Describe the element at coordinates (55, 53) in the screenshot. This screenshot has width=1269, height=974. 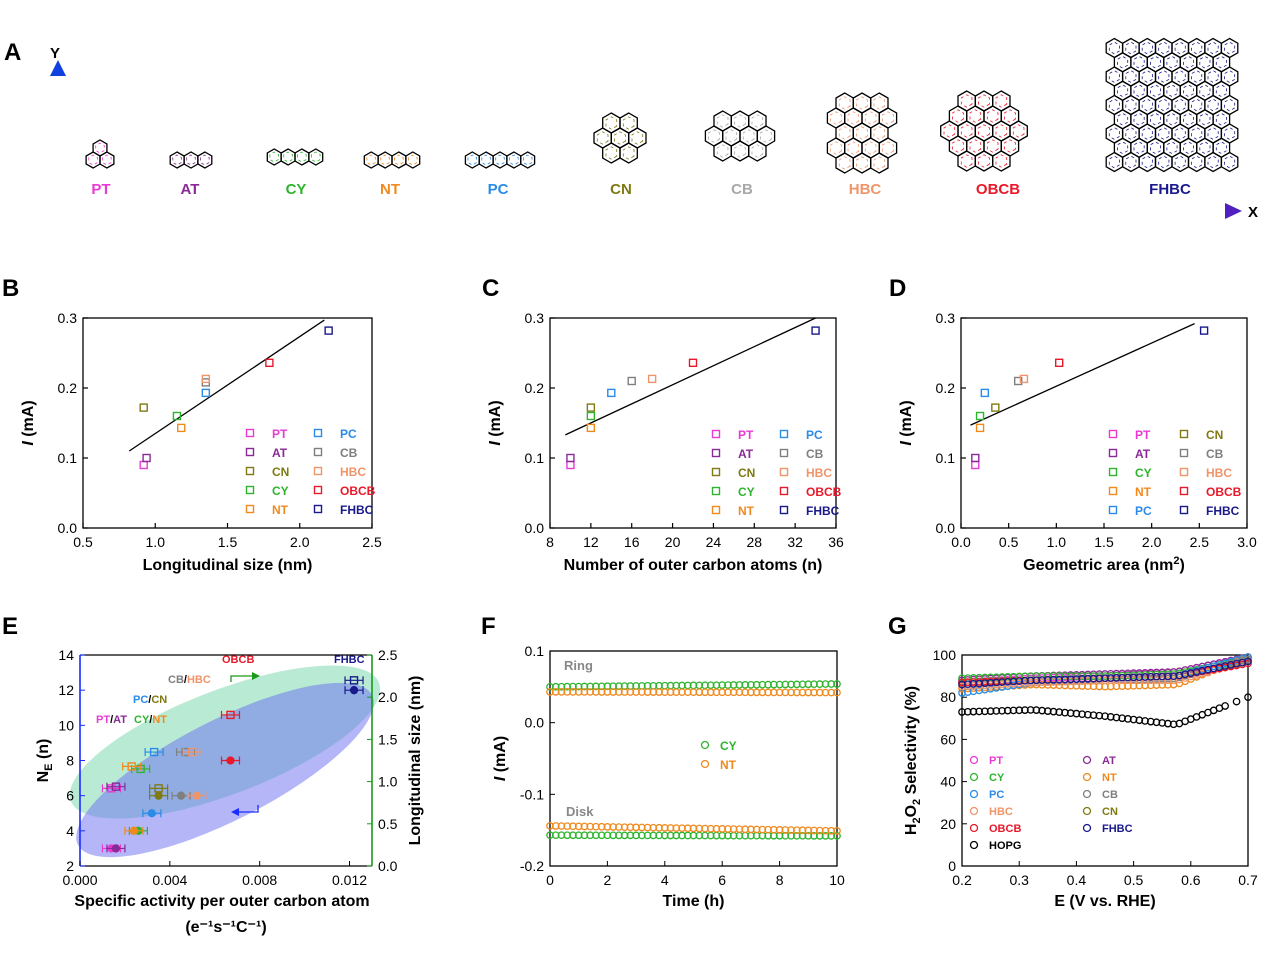
I see `y-axis-label: Y` at that location.